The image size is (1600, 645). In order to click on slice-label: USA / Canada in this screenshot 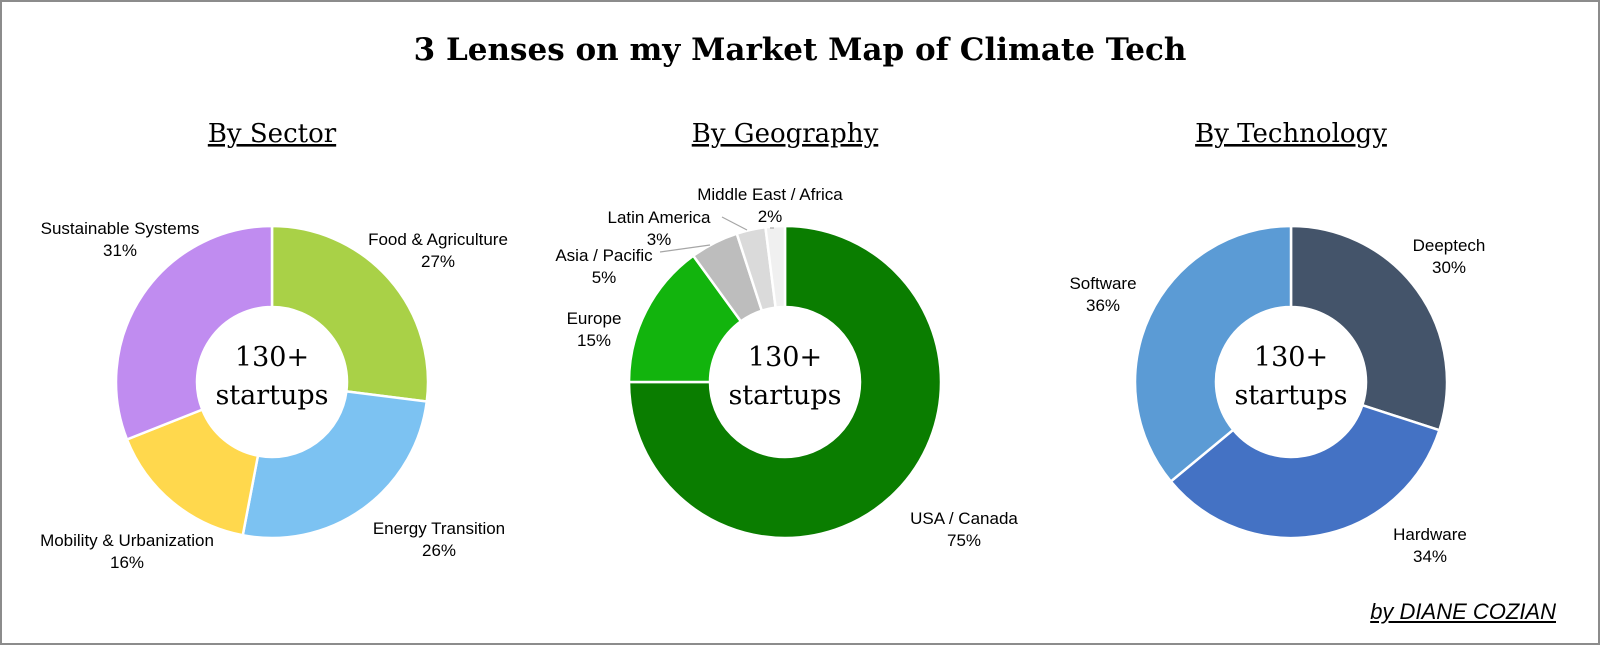, I will do `click(964, 518)`.